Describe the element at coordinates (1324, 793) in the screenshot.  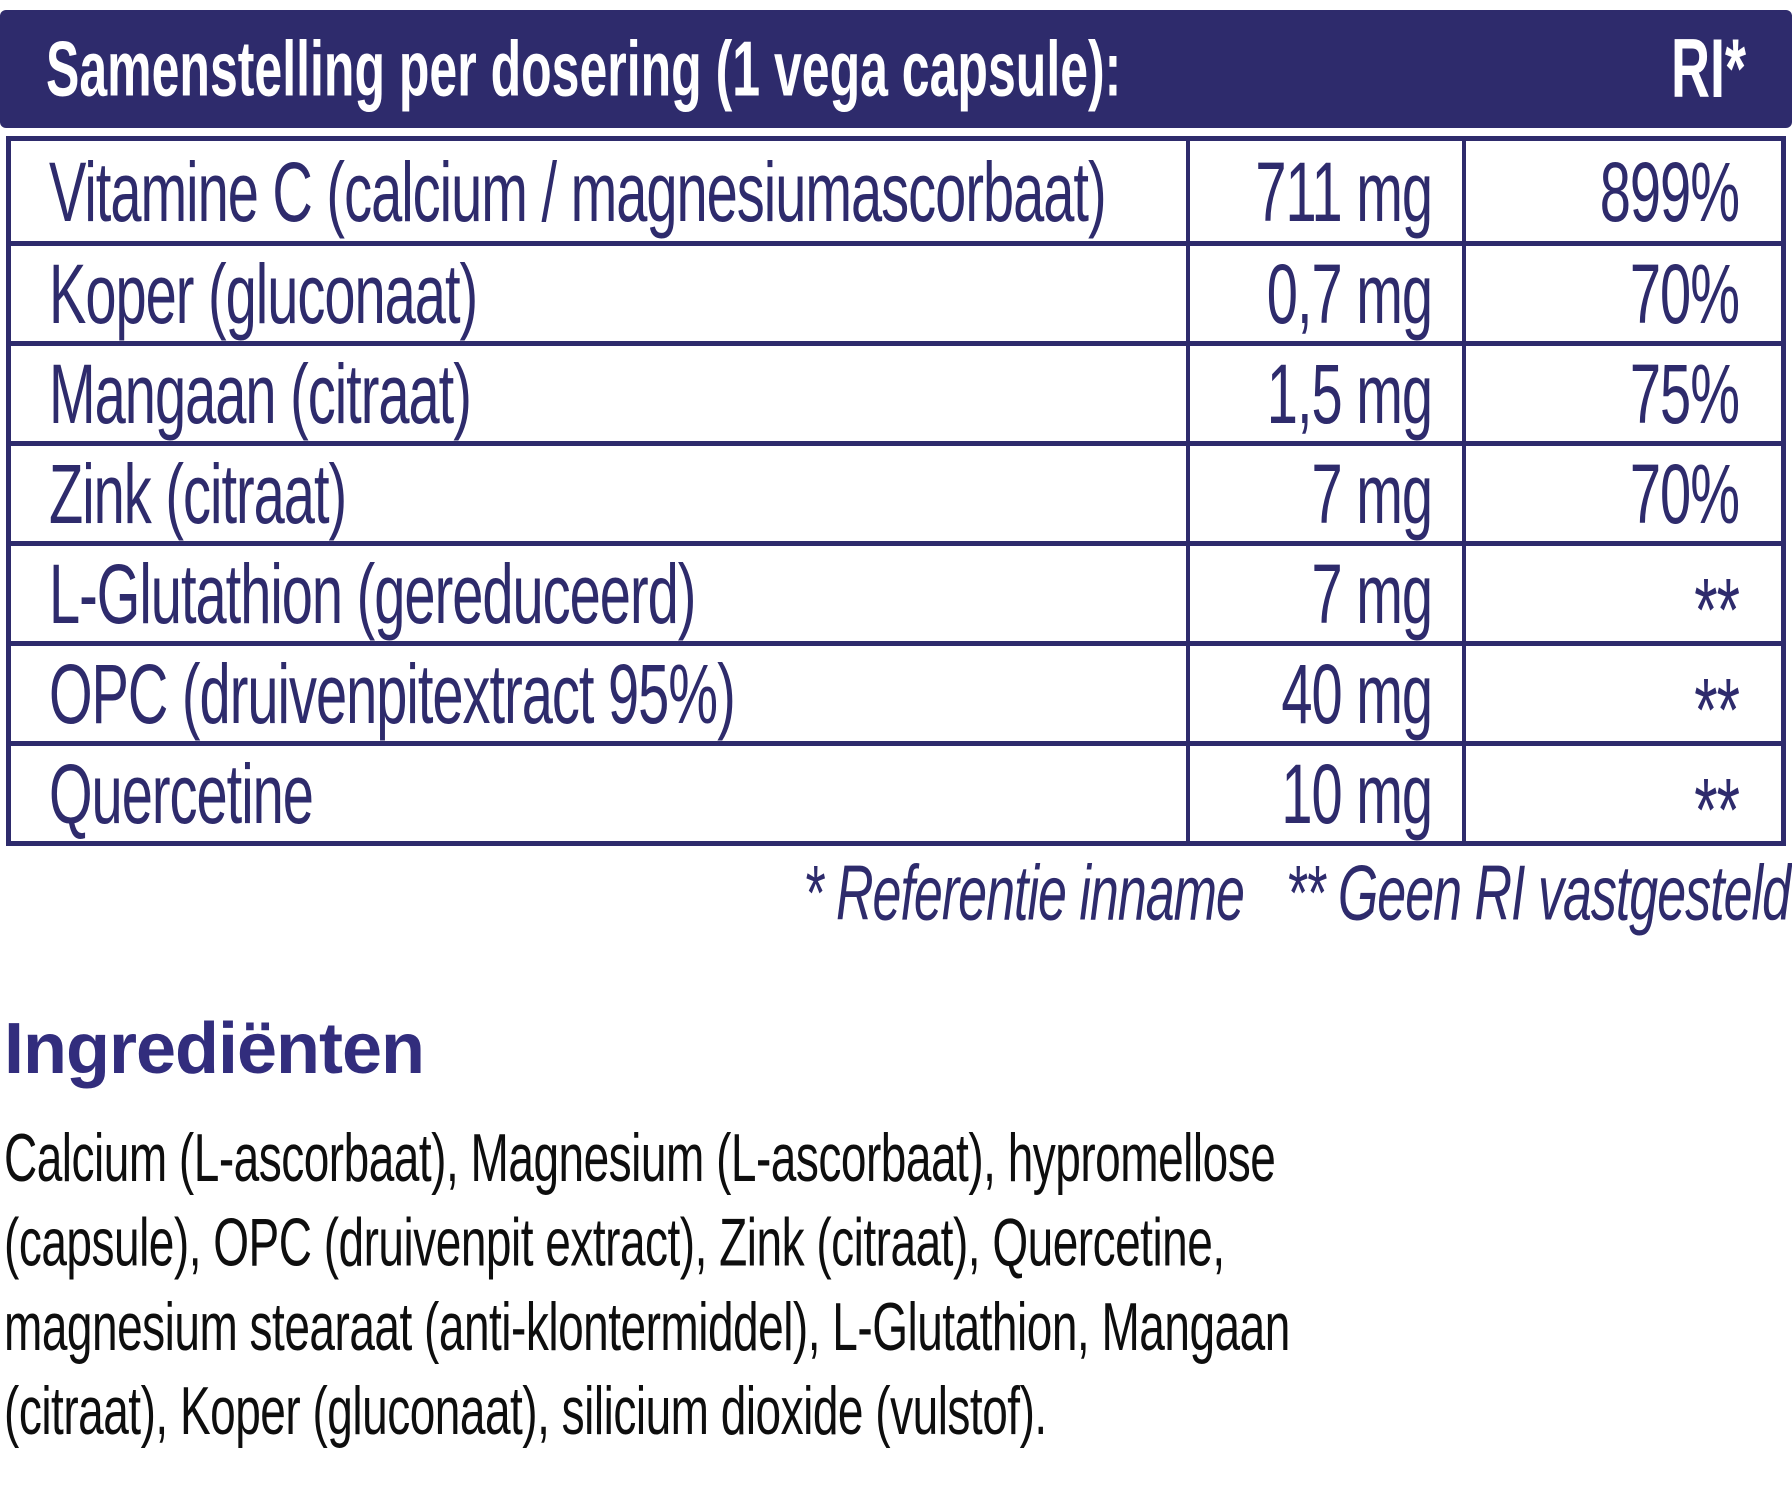
I see `amount-cell: 10 mg` at that location.